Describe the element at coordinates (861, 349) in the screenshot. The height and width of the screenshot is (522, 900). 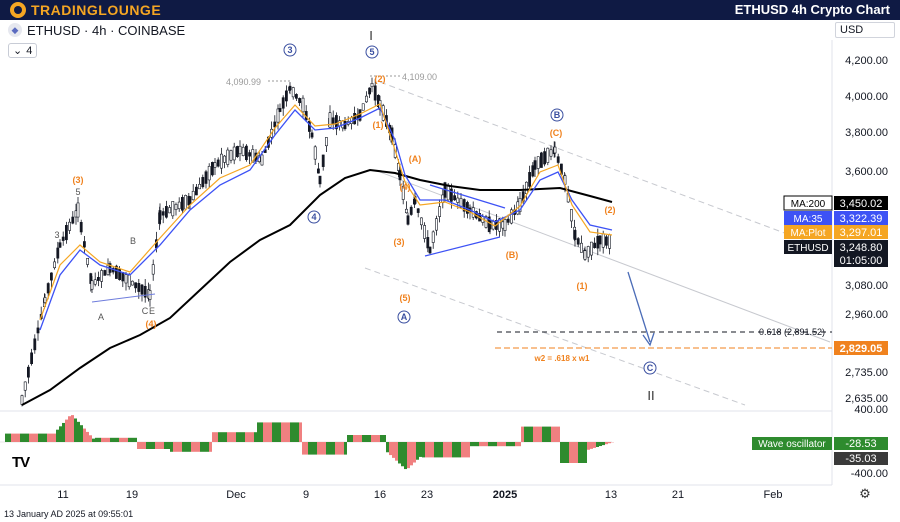
I see `target-price-text: 2,829.05` at that location.